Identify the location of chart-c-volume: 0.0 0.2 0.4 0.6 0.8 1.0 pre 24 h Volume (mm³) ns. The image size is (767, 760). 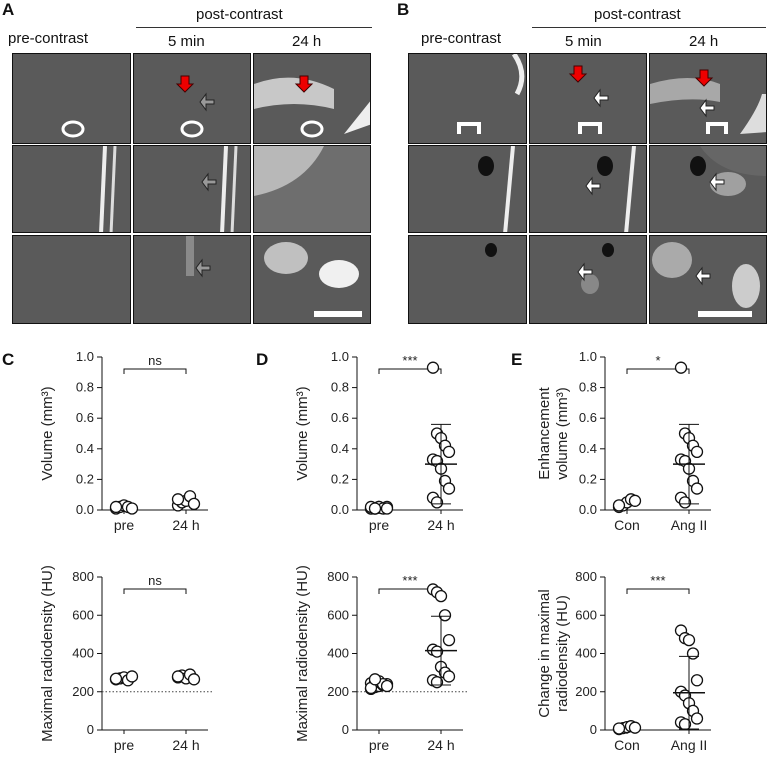
(123, 441).